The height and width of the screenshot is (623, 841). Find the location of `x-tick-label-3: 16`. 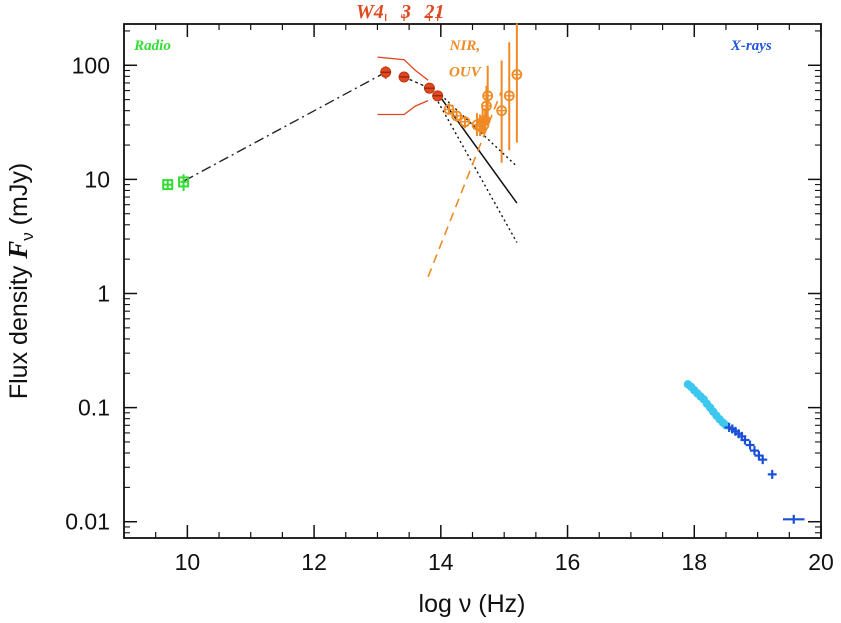

x-tick-label-3: 16 is located at coordinates (568, 562).